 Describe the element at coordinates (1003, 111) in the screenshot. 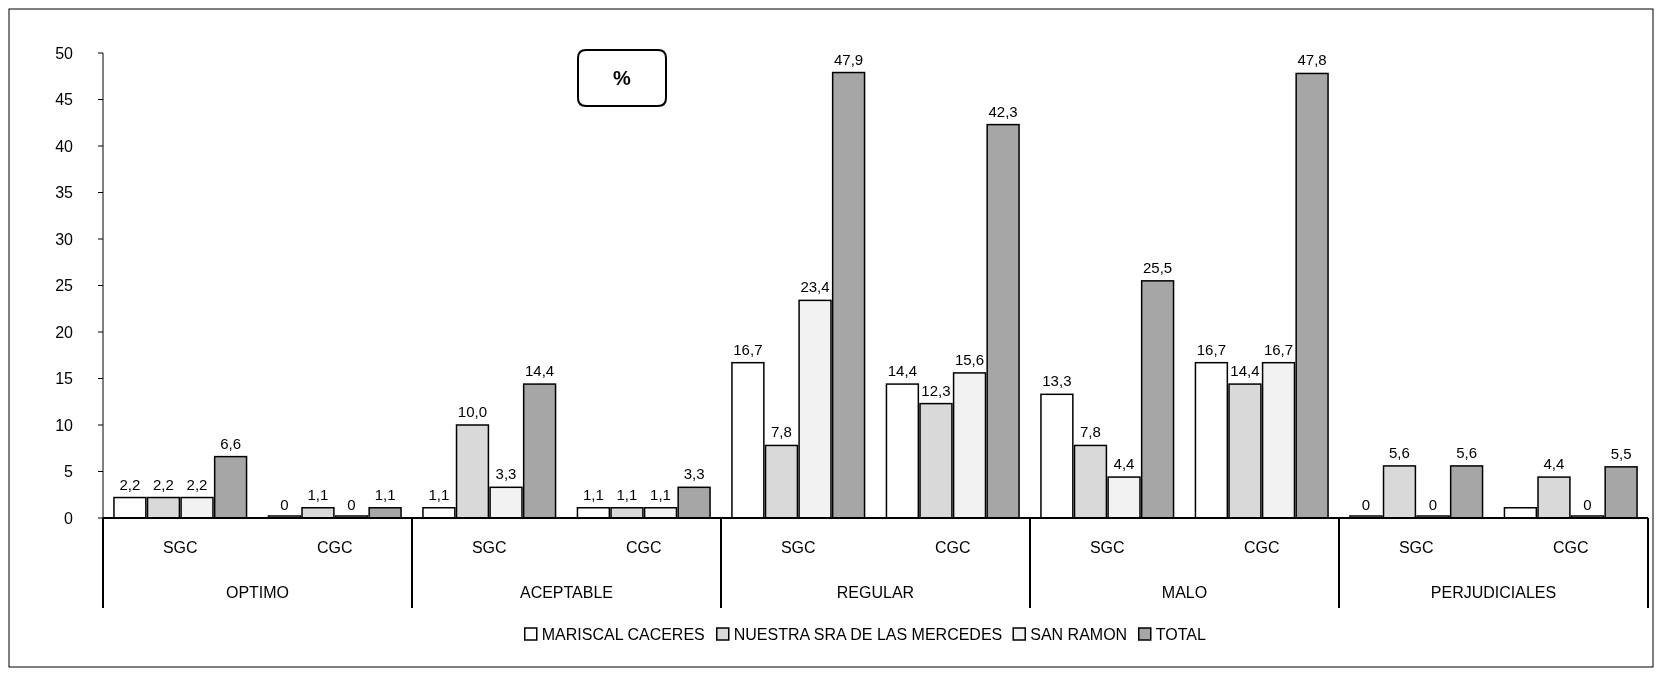

I see `data-label: 42,3` at that location.